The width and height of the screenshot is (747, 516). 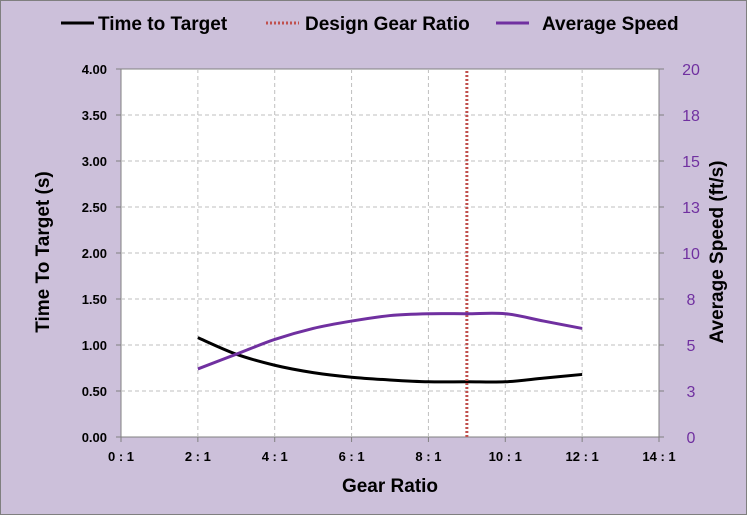 What do you see at coordinates (198, 456) in the screenshot?
I see `x-tick-label: 2 : 1` at bounding box center [198, 456].